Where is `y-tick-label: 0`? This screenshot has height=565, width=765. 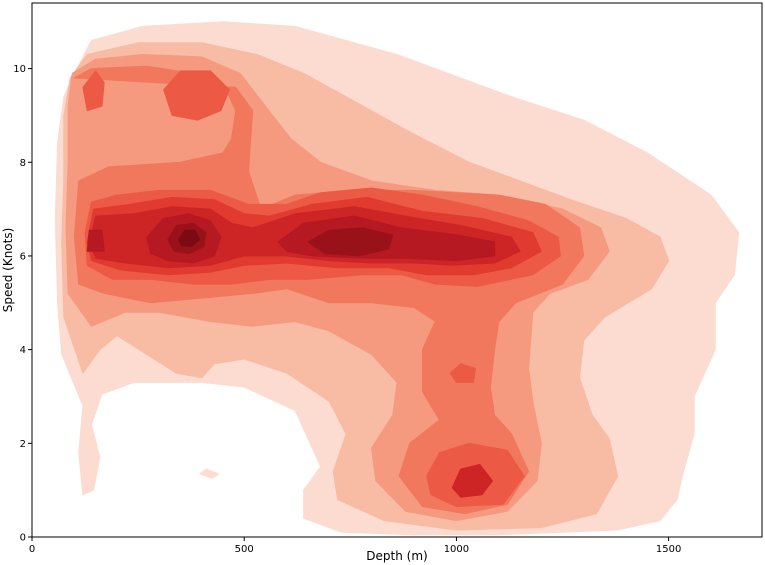
y-tick-label: 0 is located at coordinates (23, 538).